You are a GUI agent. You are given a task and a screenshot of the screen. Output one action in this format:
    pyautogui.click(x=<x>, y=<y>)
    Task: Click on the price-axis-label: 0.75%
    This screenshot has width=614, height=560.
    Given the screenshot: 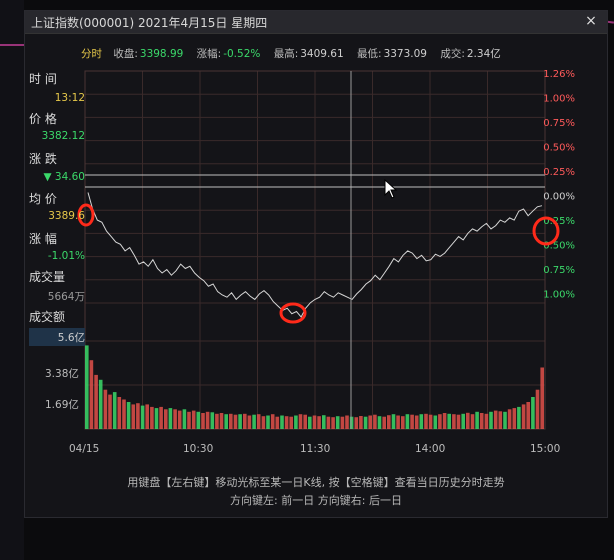 What is the action you would take?
    pyautogui.click(x=559, y=123)
    